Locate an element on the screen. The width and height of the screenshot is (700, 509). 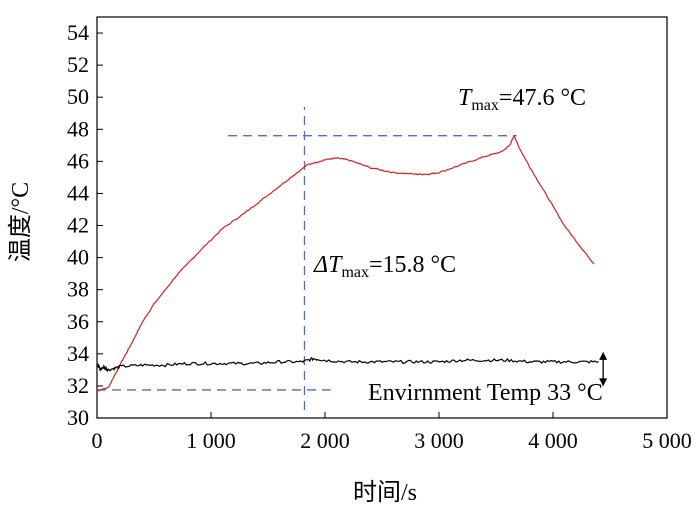
x-tick-label: 0 is located at coordinates (97, 440).